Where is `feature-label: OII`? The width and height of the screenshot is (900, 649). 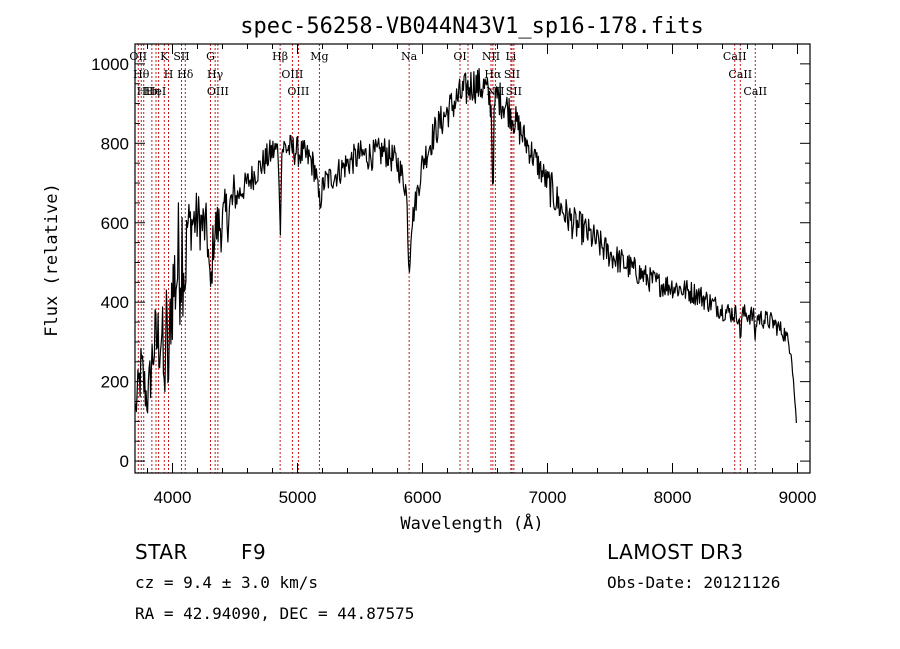 feature-label: OII is located at coordinates (138, 56).